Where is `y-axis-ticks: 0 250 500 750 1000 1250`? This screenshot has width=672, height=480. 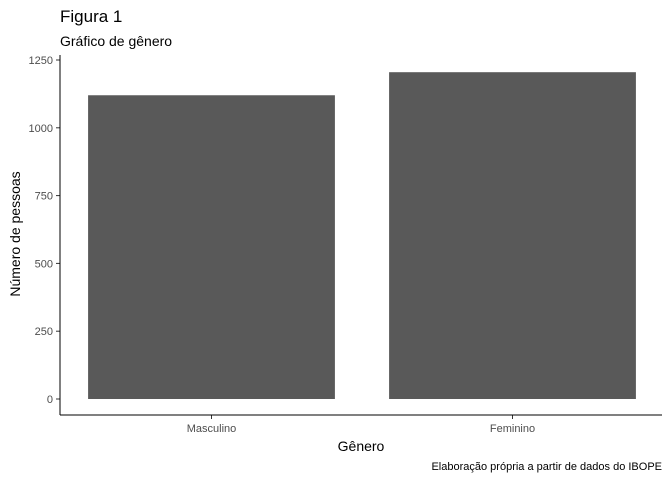
y-axis-ticks: 0 250 500 750 1000 1250 is located at coordinates (44, 230).